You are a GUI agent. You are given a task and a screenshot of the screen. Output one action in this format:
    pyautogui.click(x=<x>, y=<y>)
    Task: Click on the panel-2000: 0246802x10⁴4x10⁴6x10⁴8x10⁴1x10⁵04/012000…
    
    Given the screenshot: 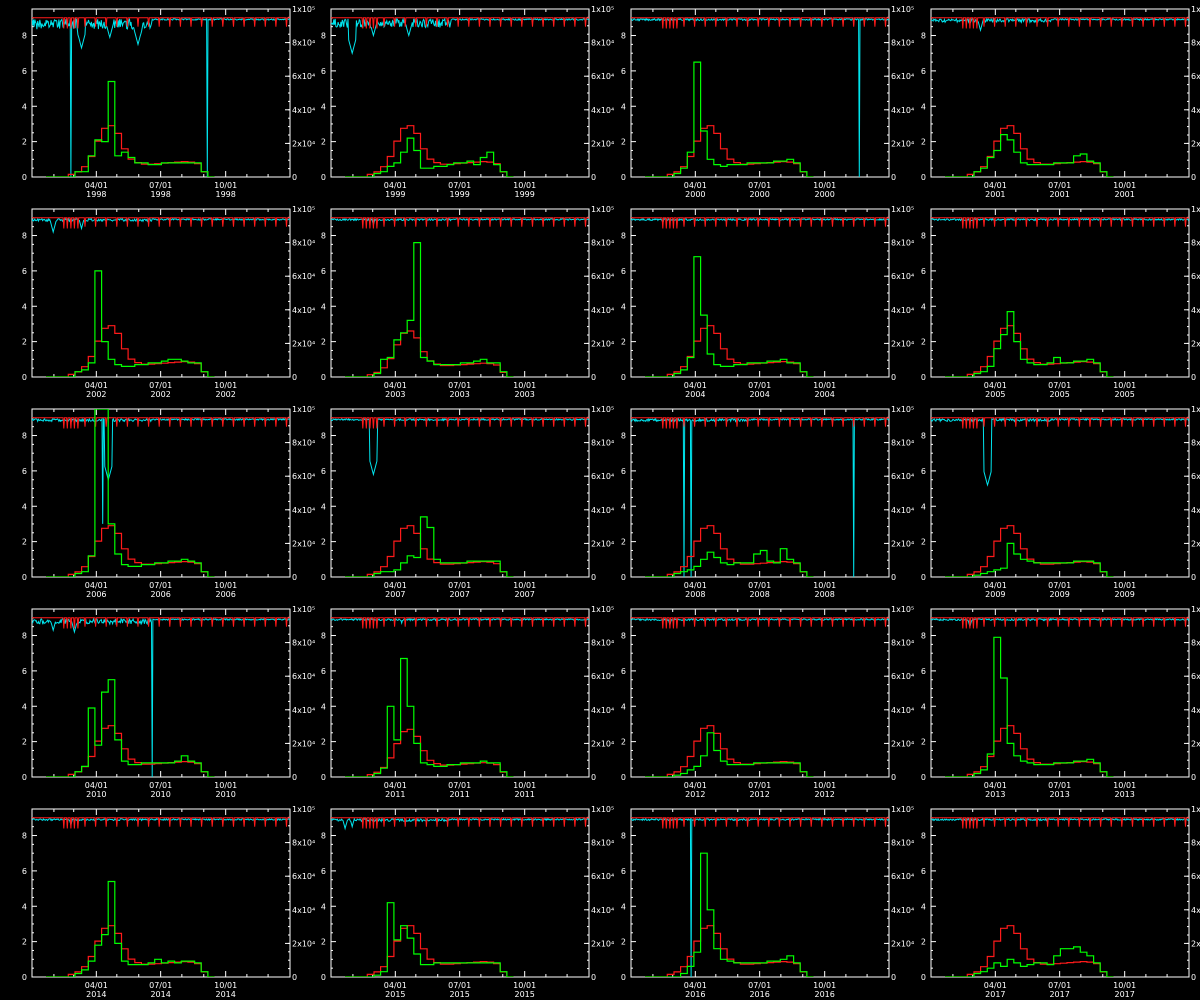 What is the action you would take?
    pyautogui.click(x=767, y=102)
    